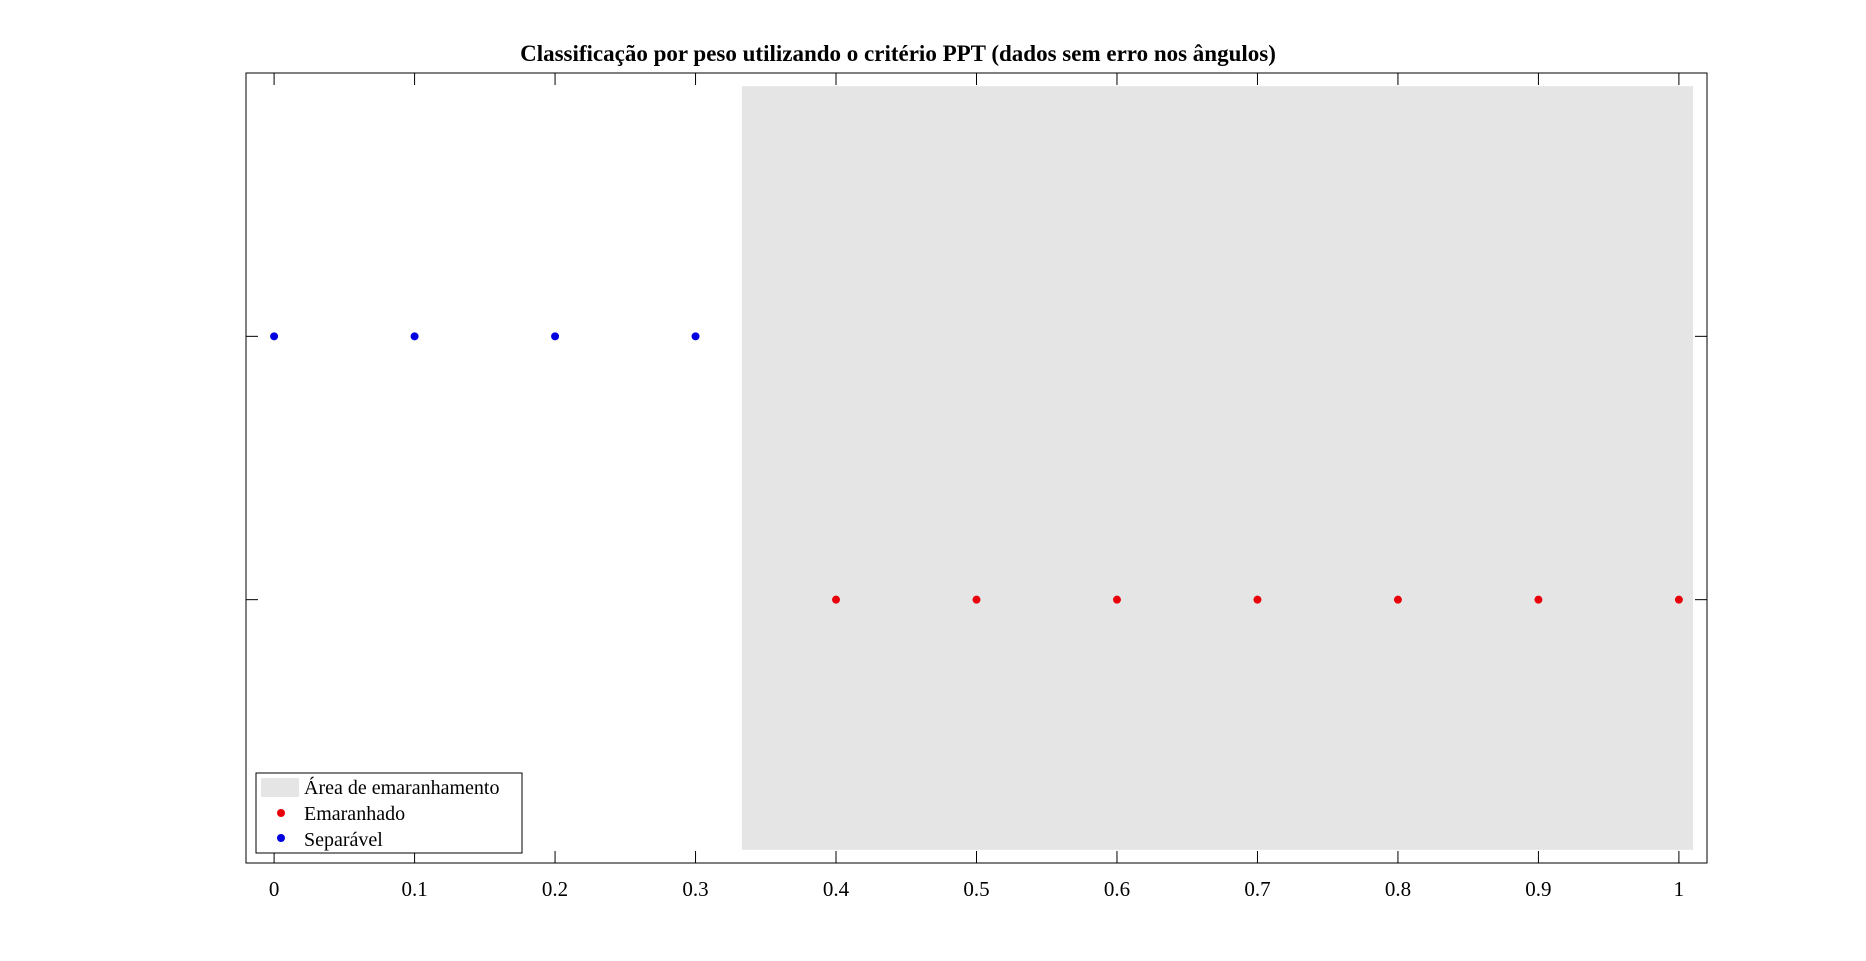 The image size is (1866, 961). What do you see at coordinates (1398, 889) in the screenshot?
I see `x-tick-label: 0.8` at bounding box center [1398, 889].